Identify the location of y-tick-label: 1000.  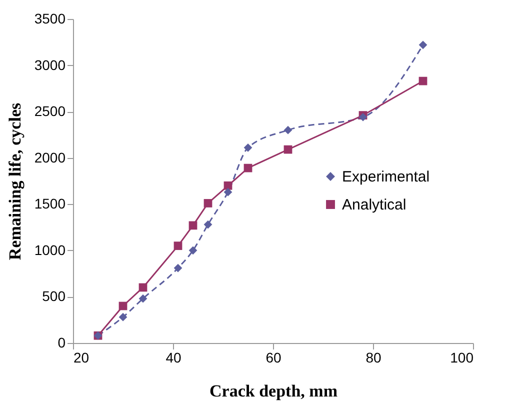
(50, 250).